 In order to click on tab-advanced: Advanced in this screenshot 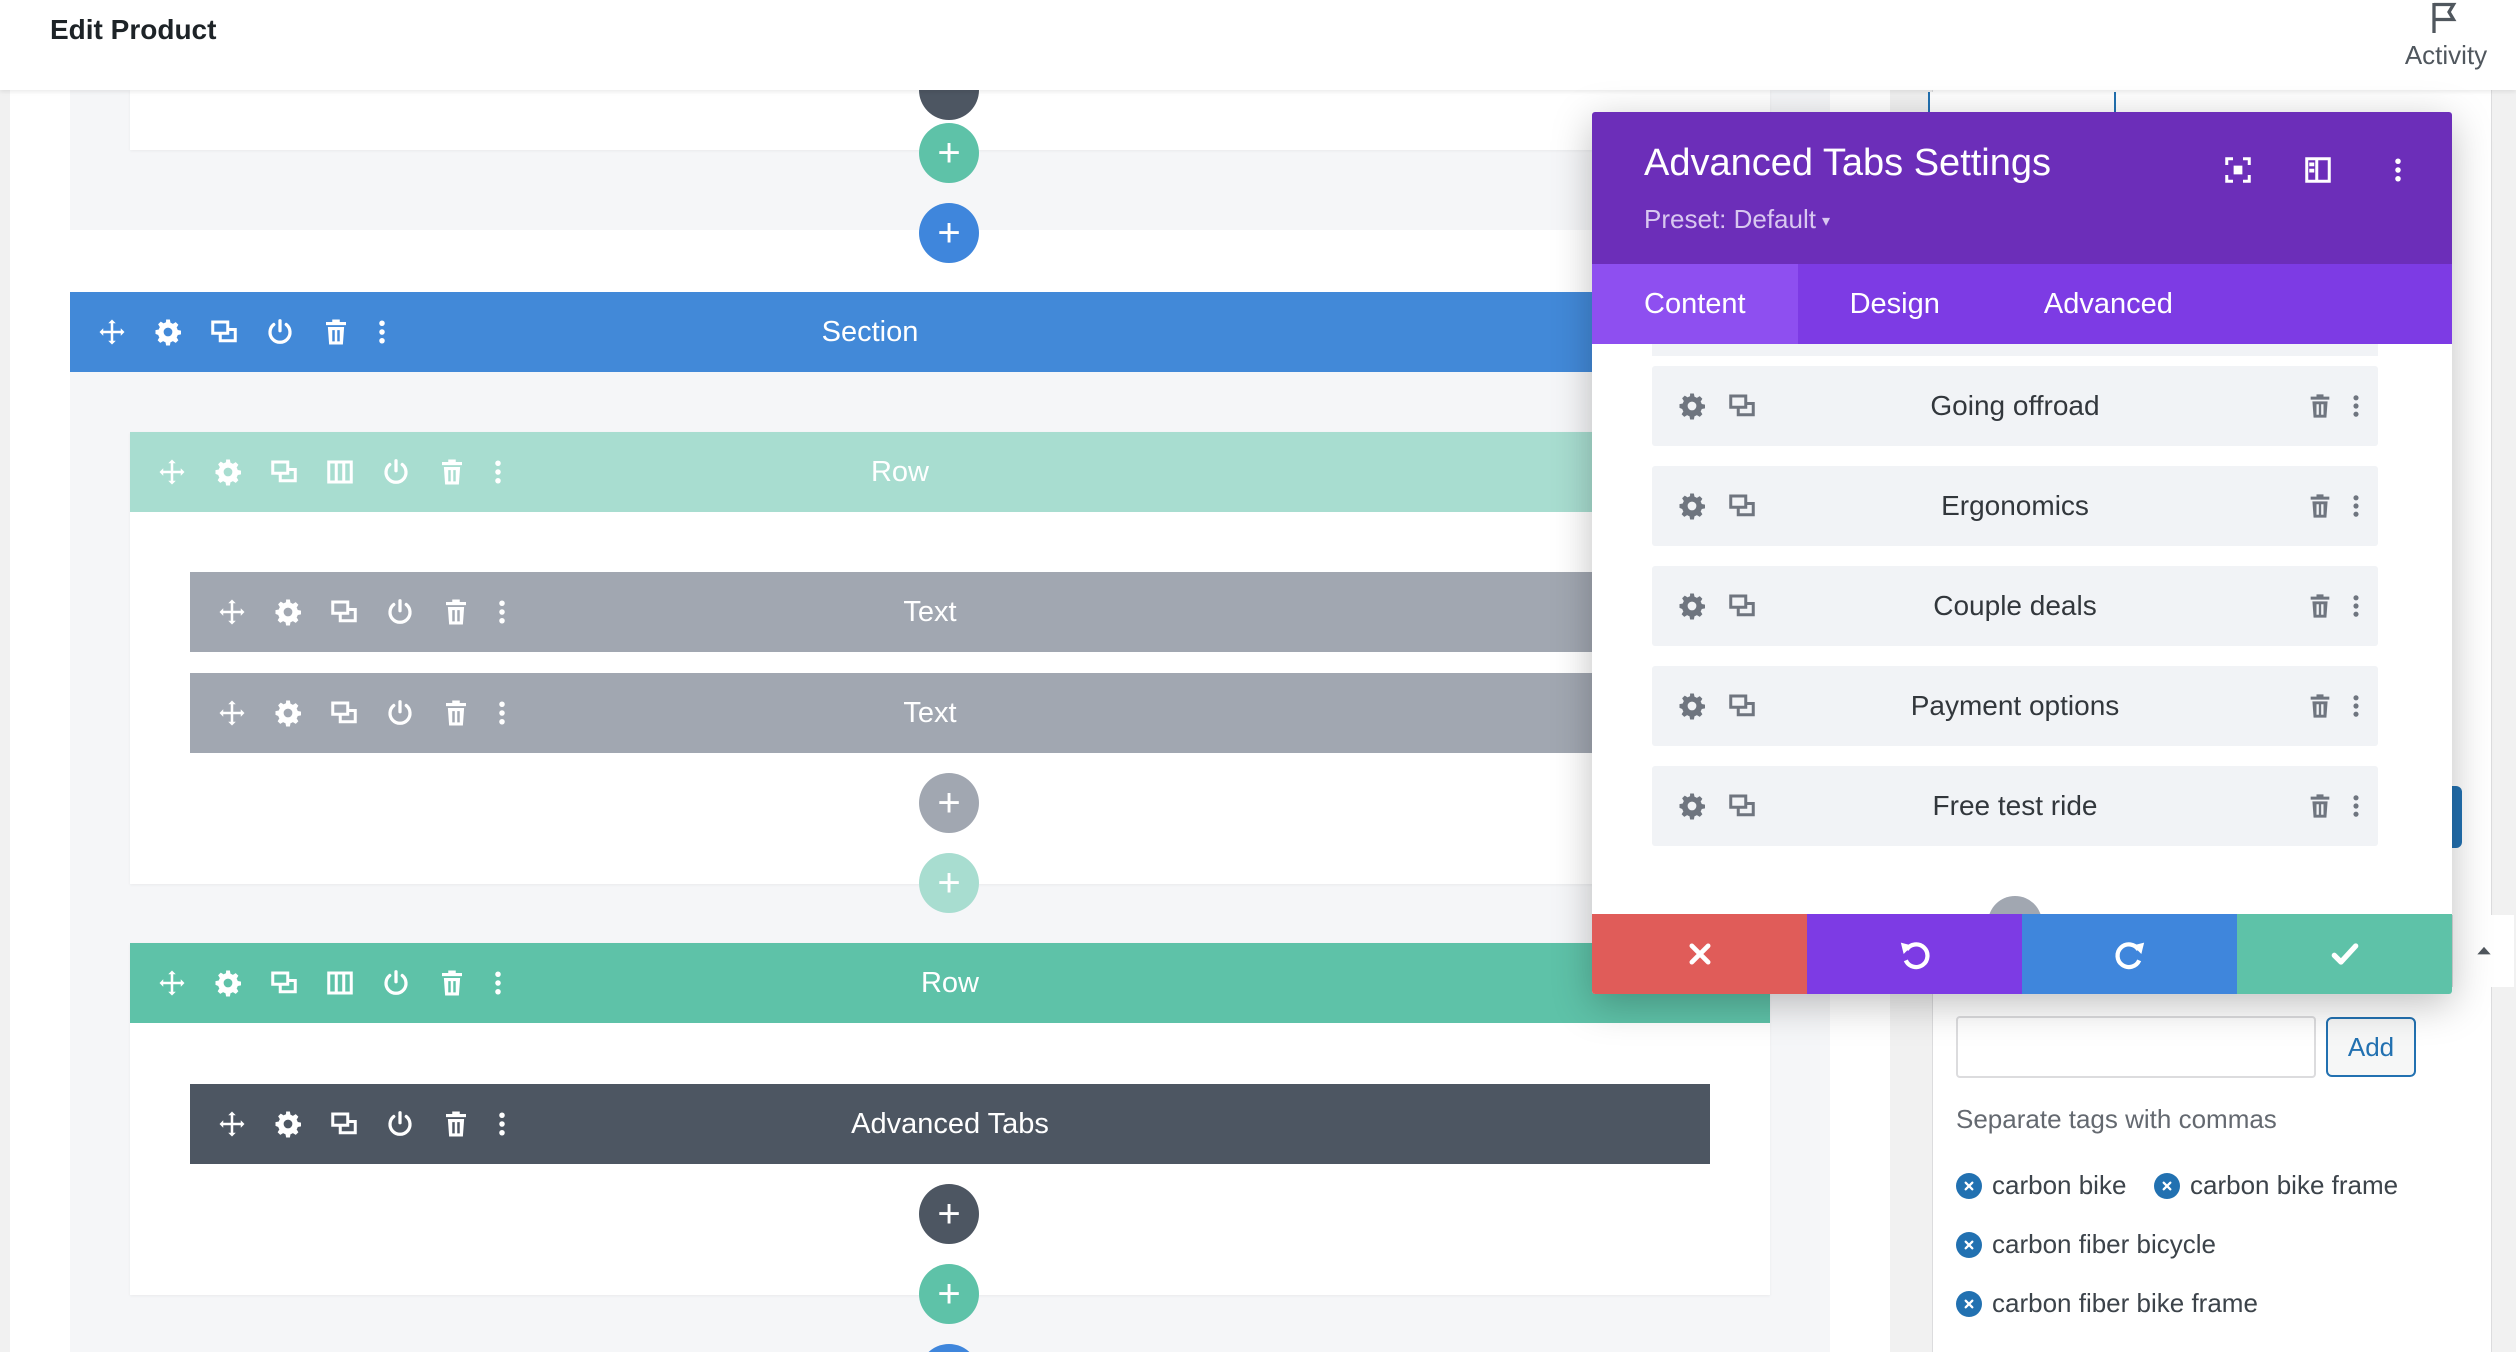, I will do `click(2108, 303)`.